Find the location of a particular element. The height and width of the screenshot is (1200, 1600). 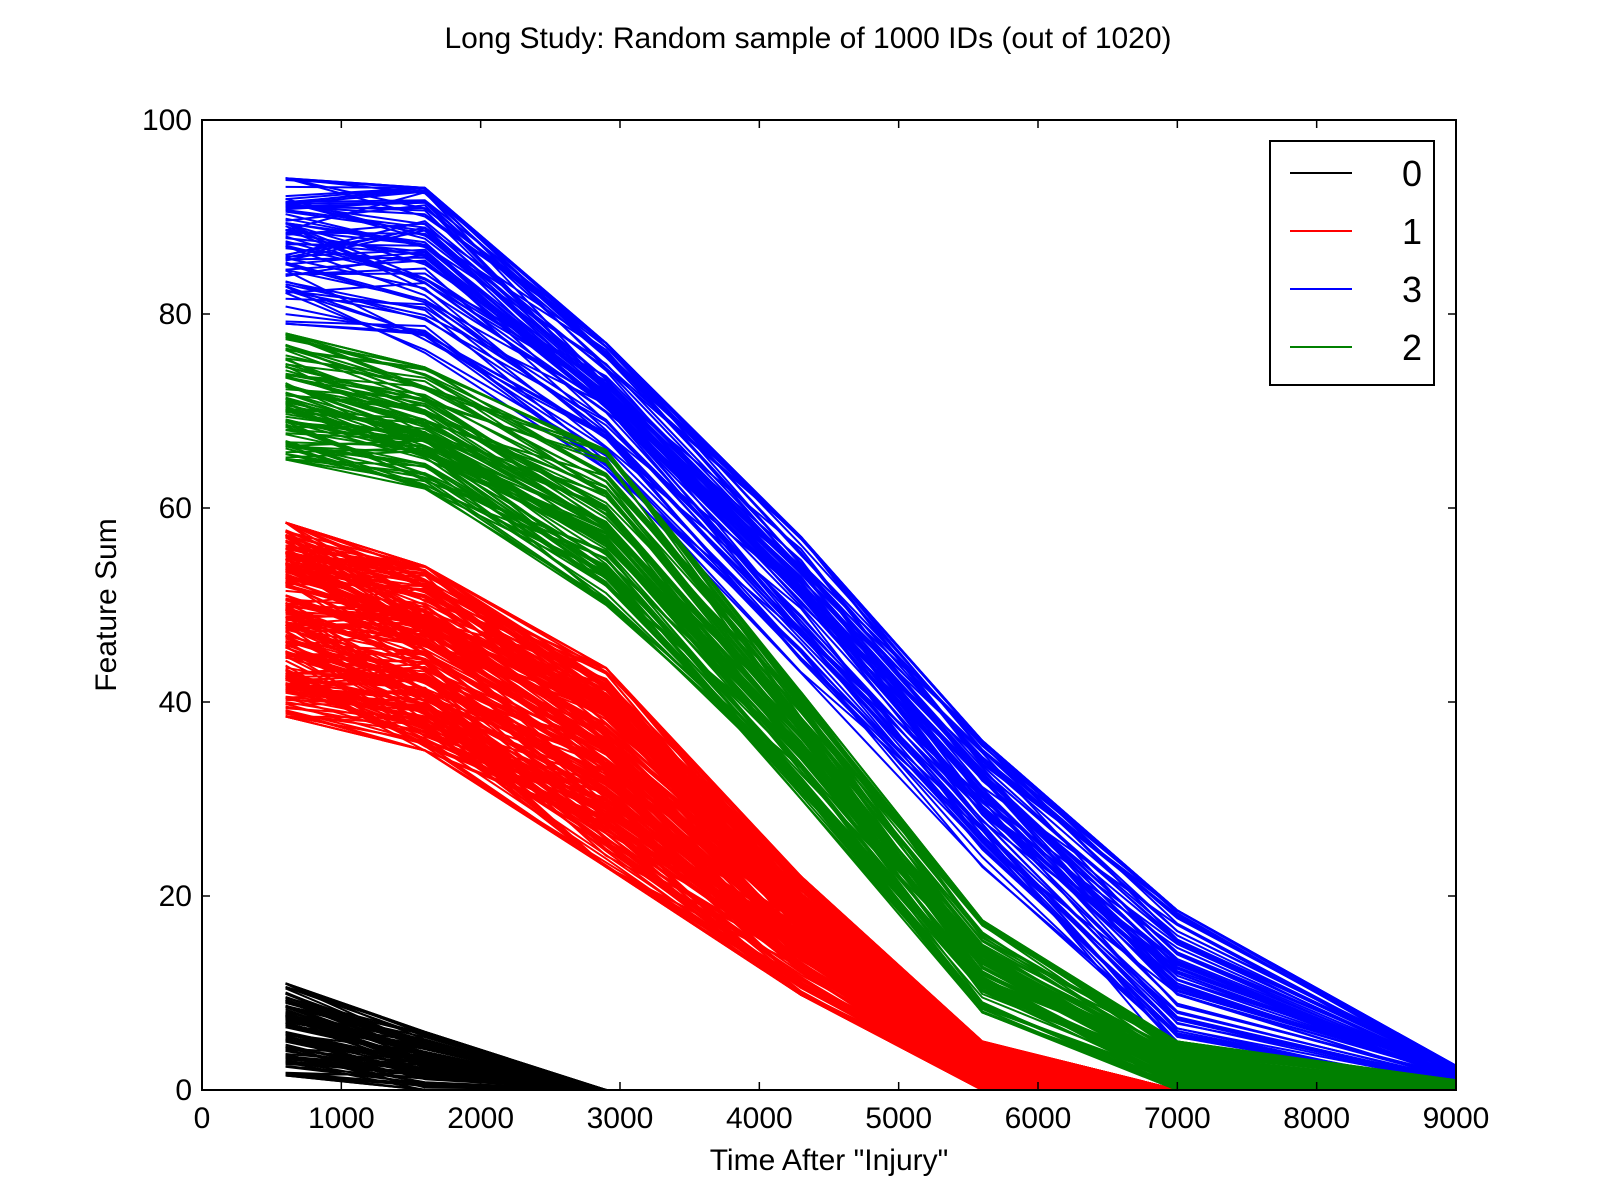

x-tick-label: 7000 is located at coordinates (1177, 1118).